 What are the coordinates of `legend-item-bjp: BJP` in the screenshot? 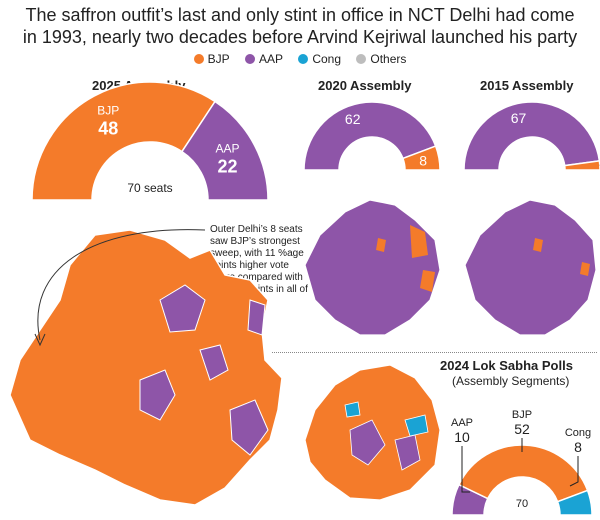 It's located at (211, 59).